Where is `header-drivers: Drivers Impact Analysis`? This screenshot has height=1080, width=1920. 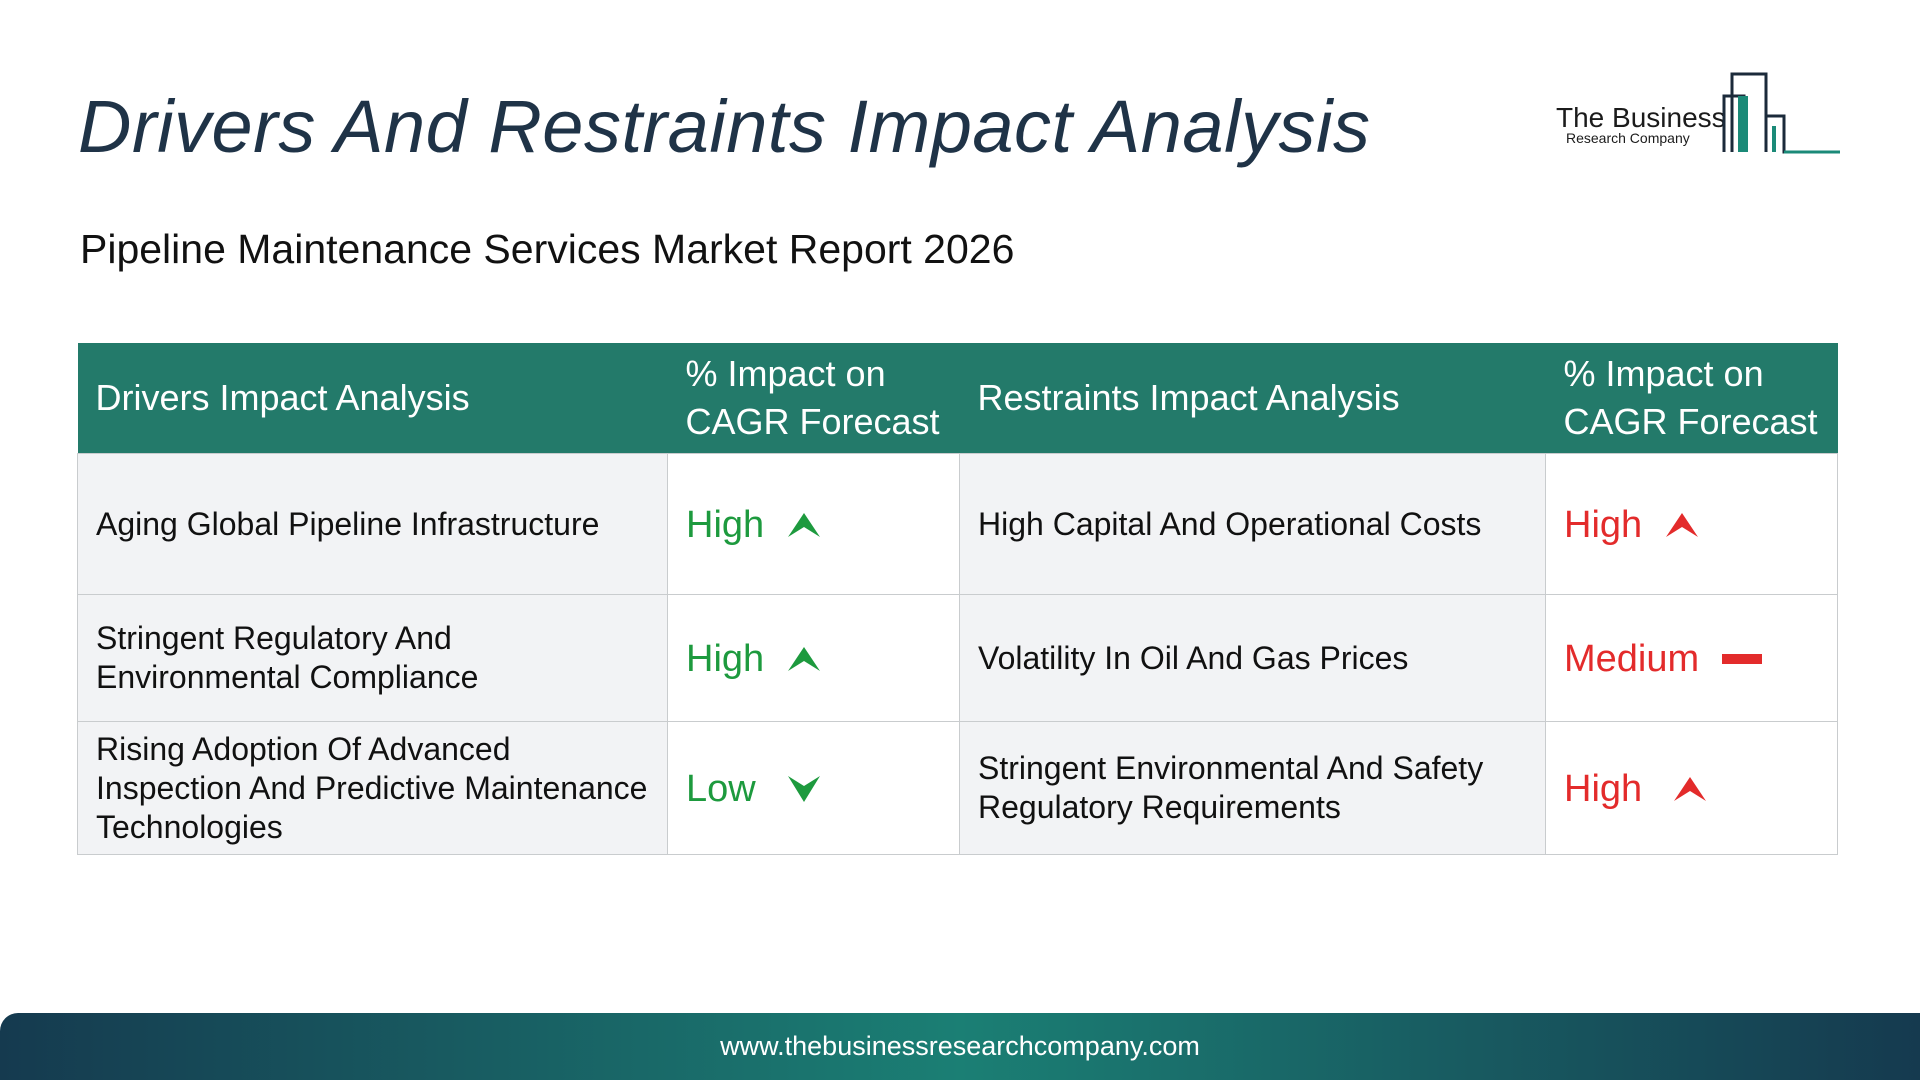
header-drivers: Drivers Impact Analysis is located at coordinates (372, 398).